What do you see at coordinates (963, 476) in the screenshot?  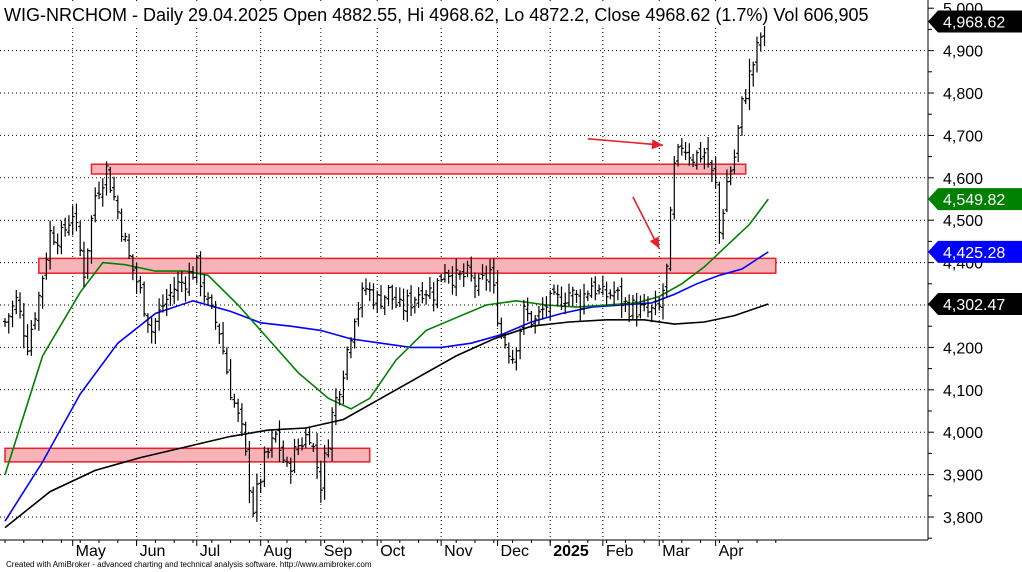 I see `y-tick-label: 3,900` at bounding box center [963, 476].